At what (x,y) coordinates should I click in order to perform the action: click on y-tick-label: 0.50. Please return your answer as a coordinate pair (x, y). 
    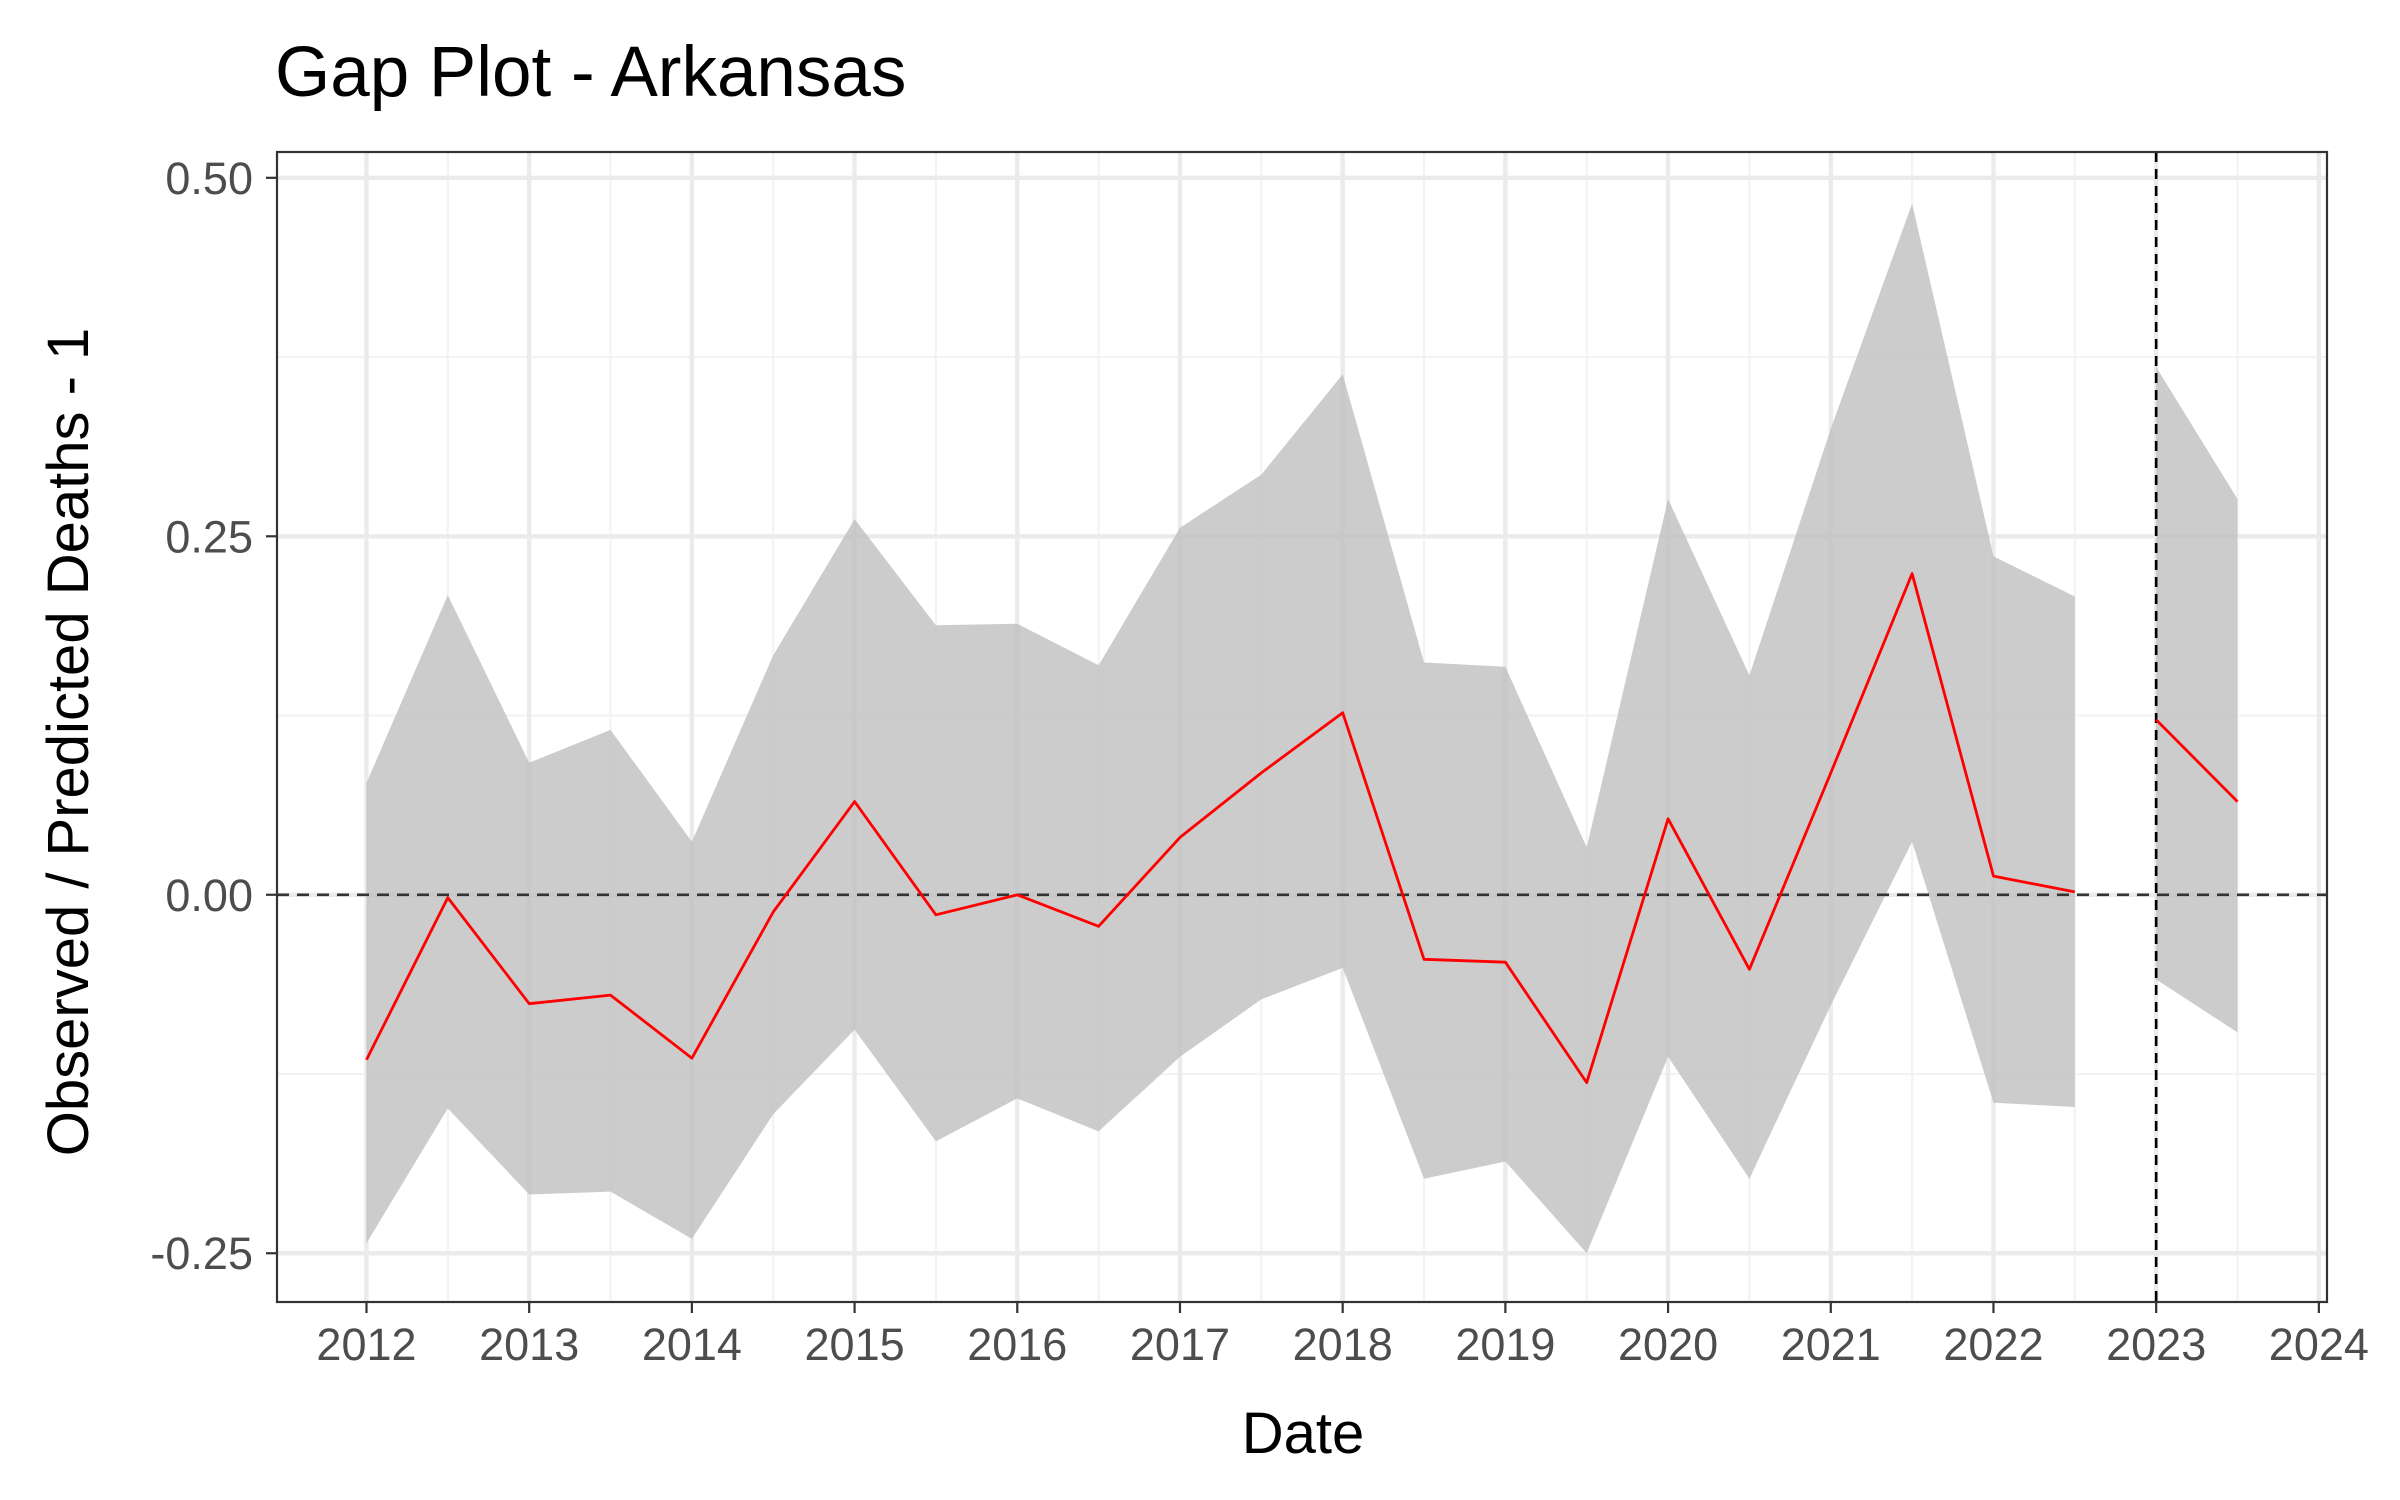
    Looking at the image, I should click on (209, 178).